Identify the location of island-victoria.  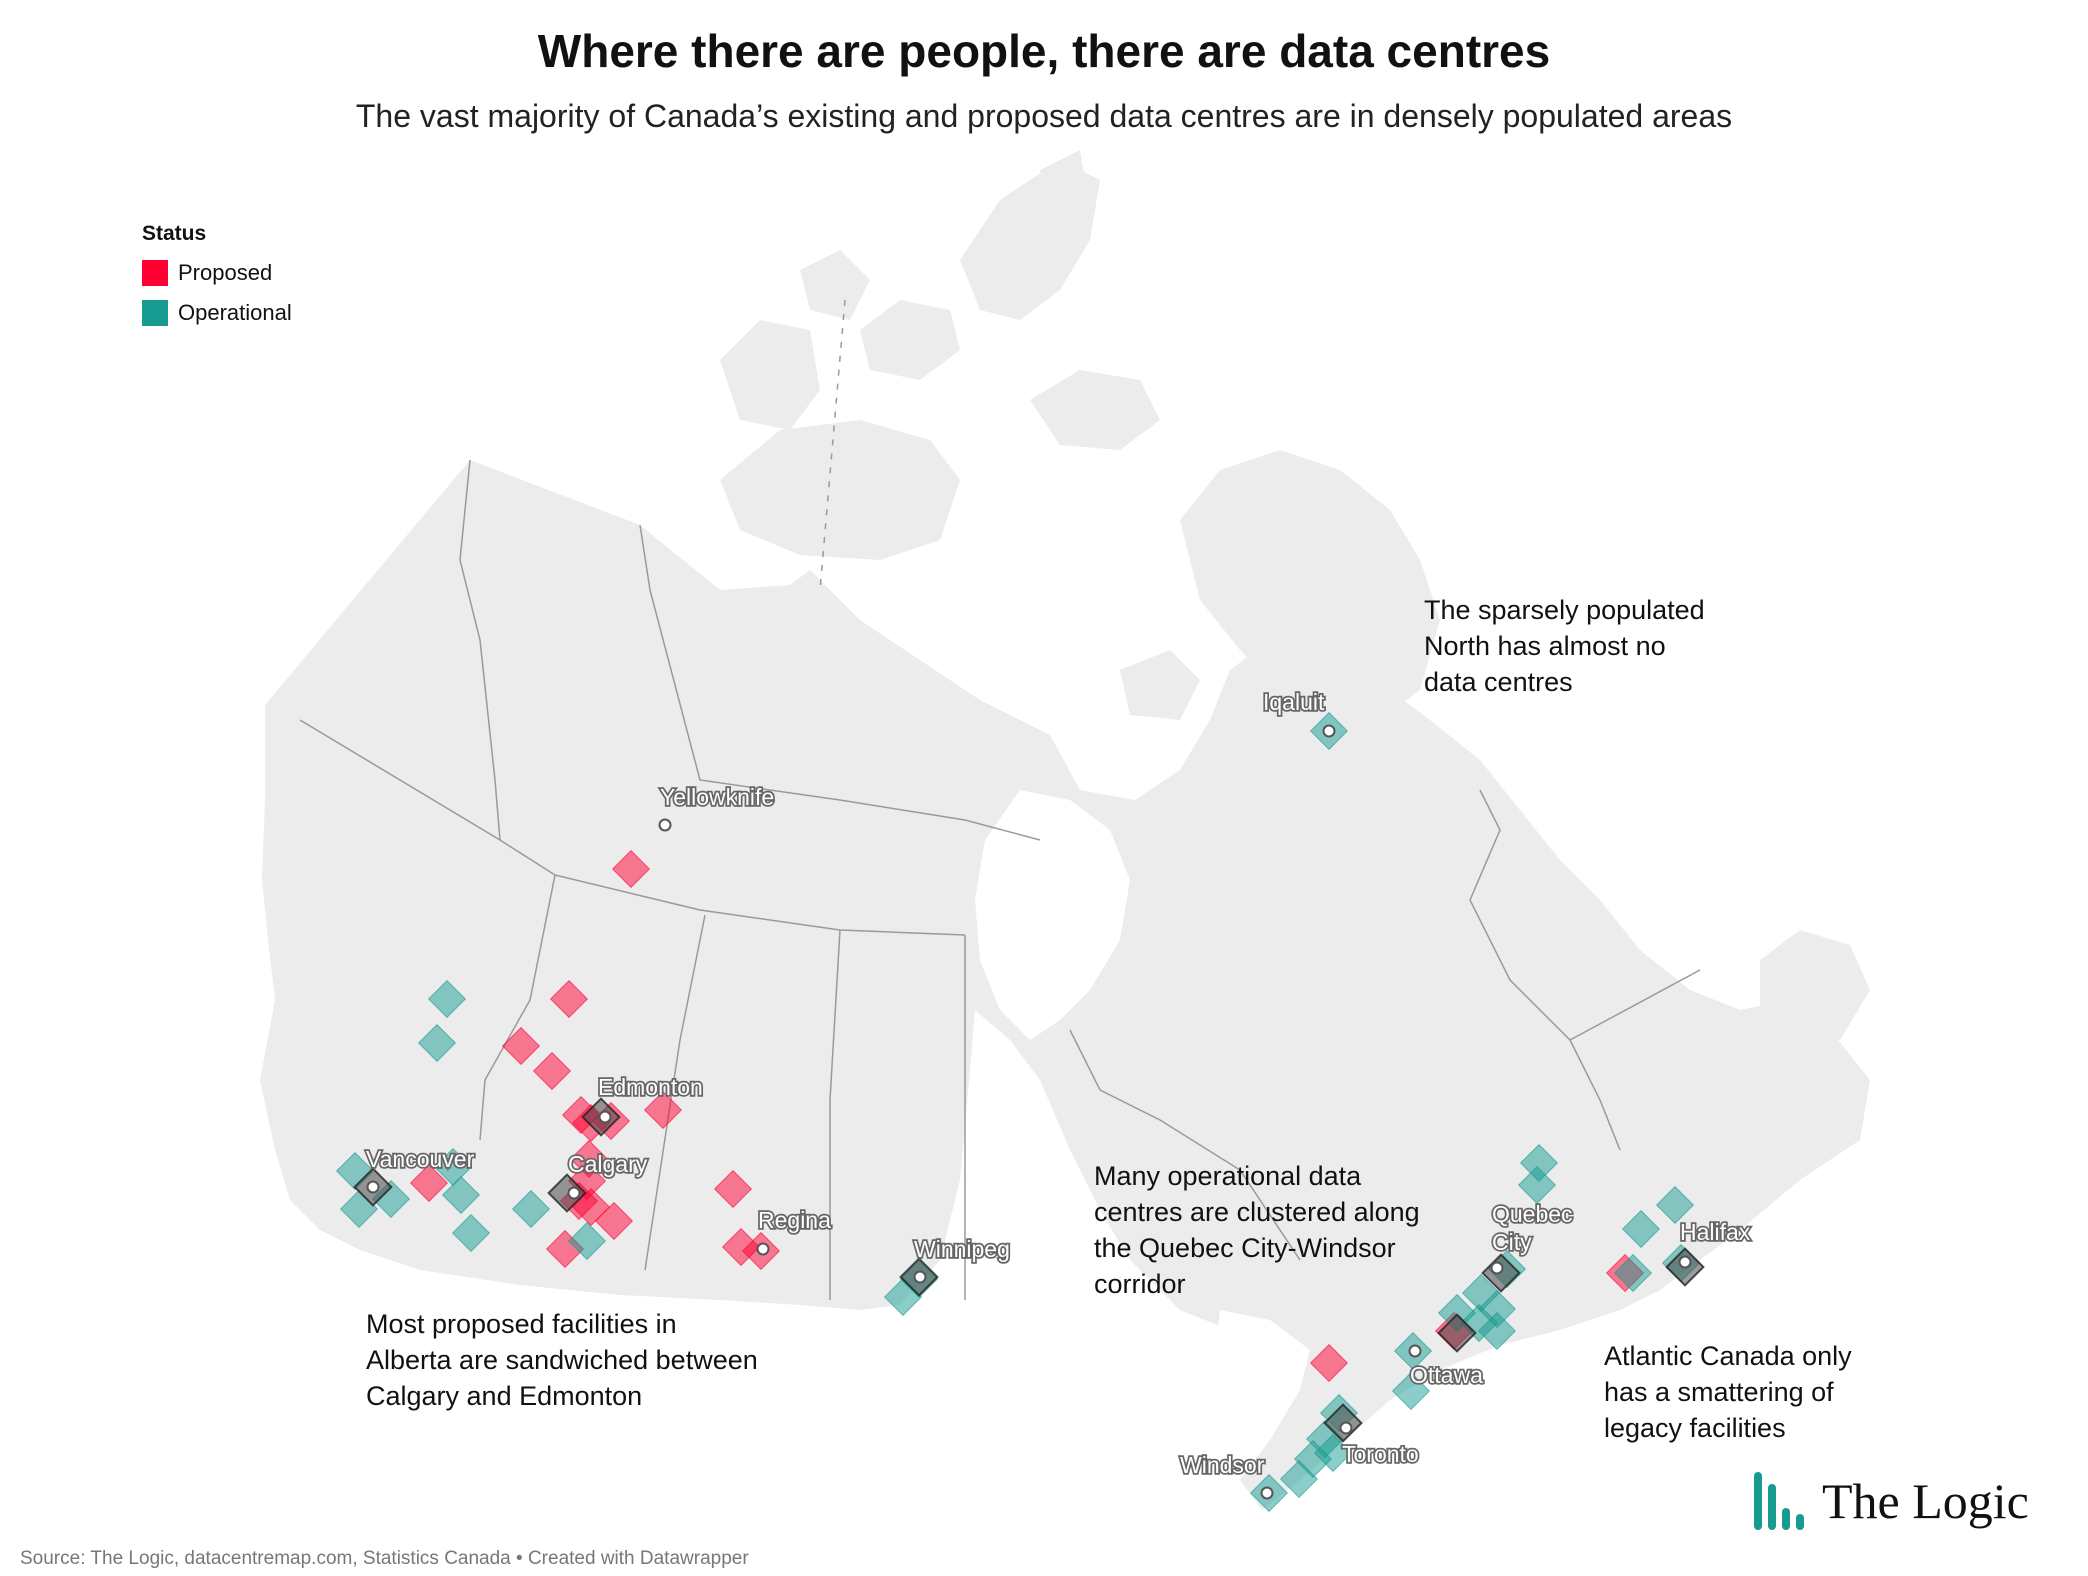
(840, 490).